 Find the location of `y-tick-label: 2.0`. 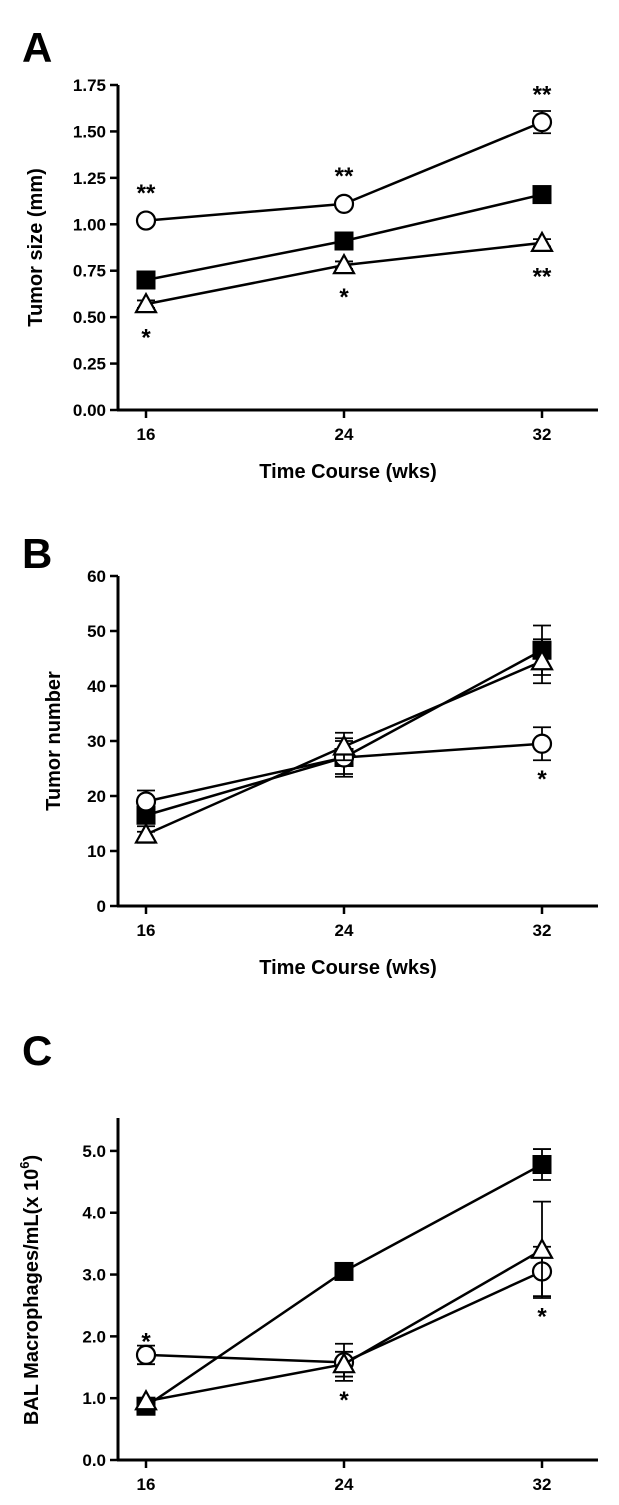

y-tick-label: 2.0 is located at coordinates (94, 1336).